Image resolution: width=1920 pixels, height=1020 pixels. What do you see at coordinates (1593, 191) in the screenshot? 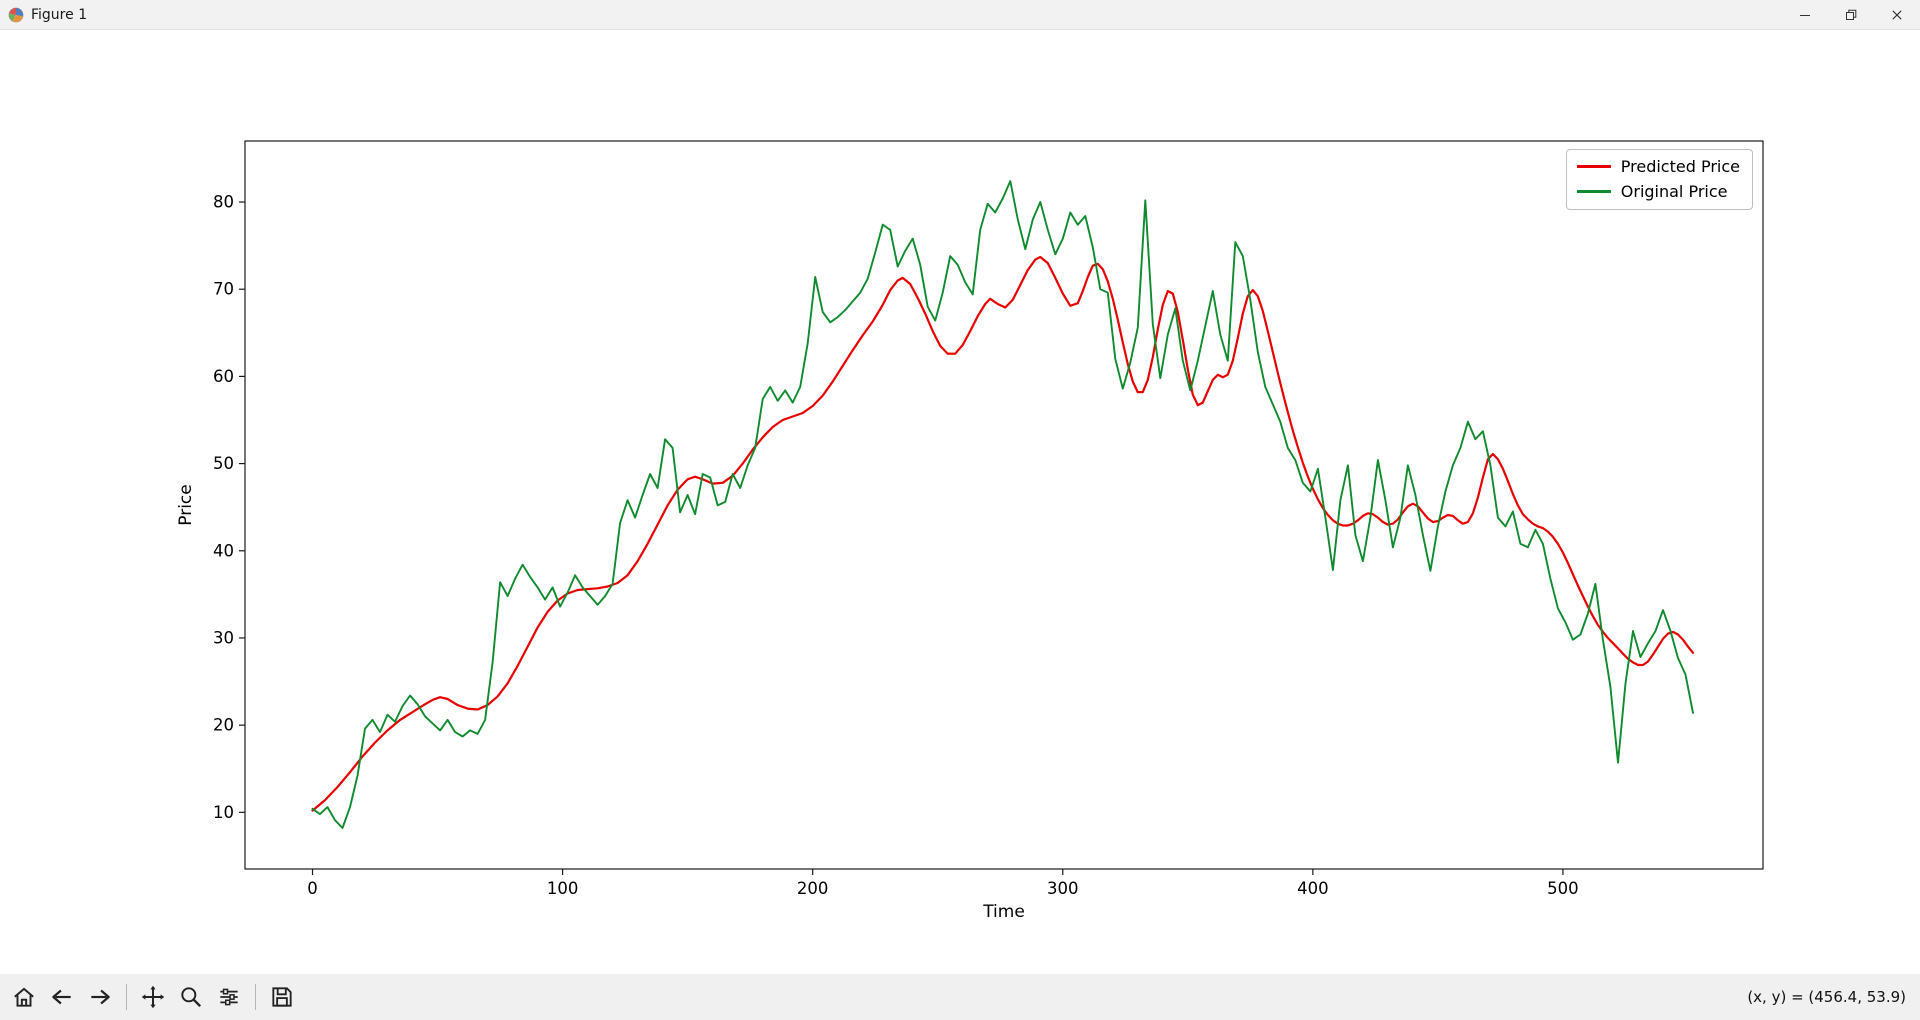
I see `original-price-line-swatch` at bounding box center [1593, 191].